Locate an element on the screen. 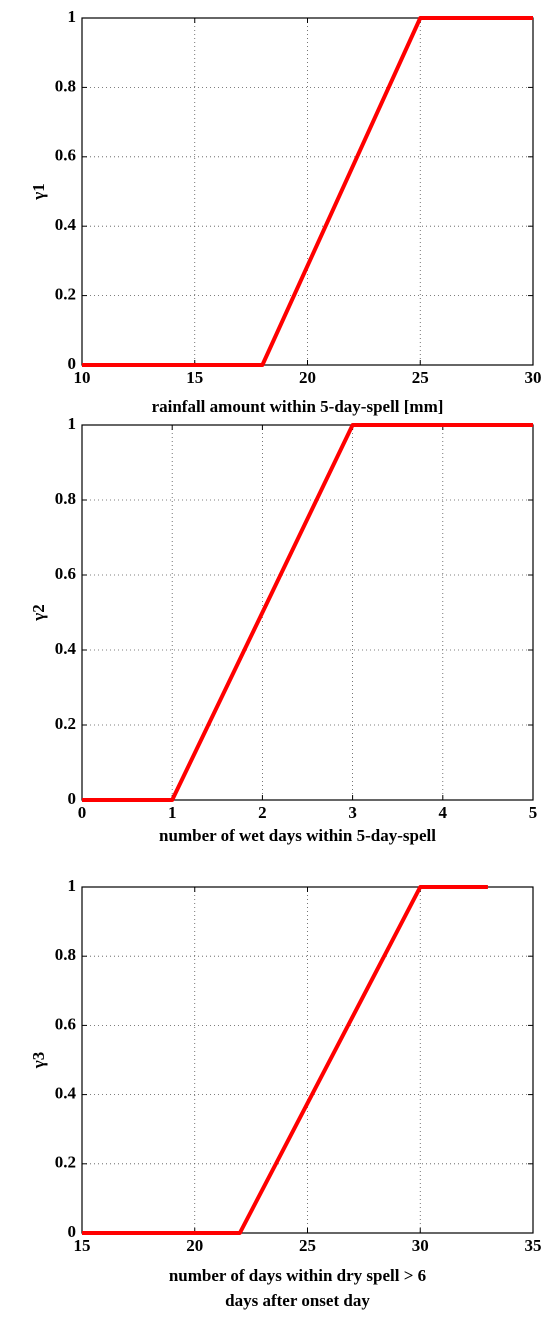  x-tick-label: 3 is located at coordinates (352, 812).